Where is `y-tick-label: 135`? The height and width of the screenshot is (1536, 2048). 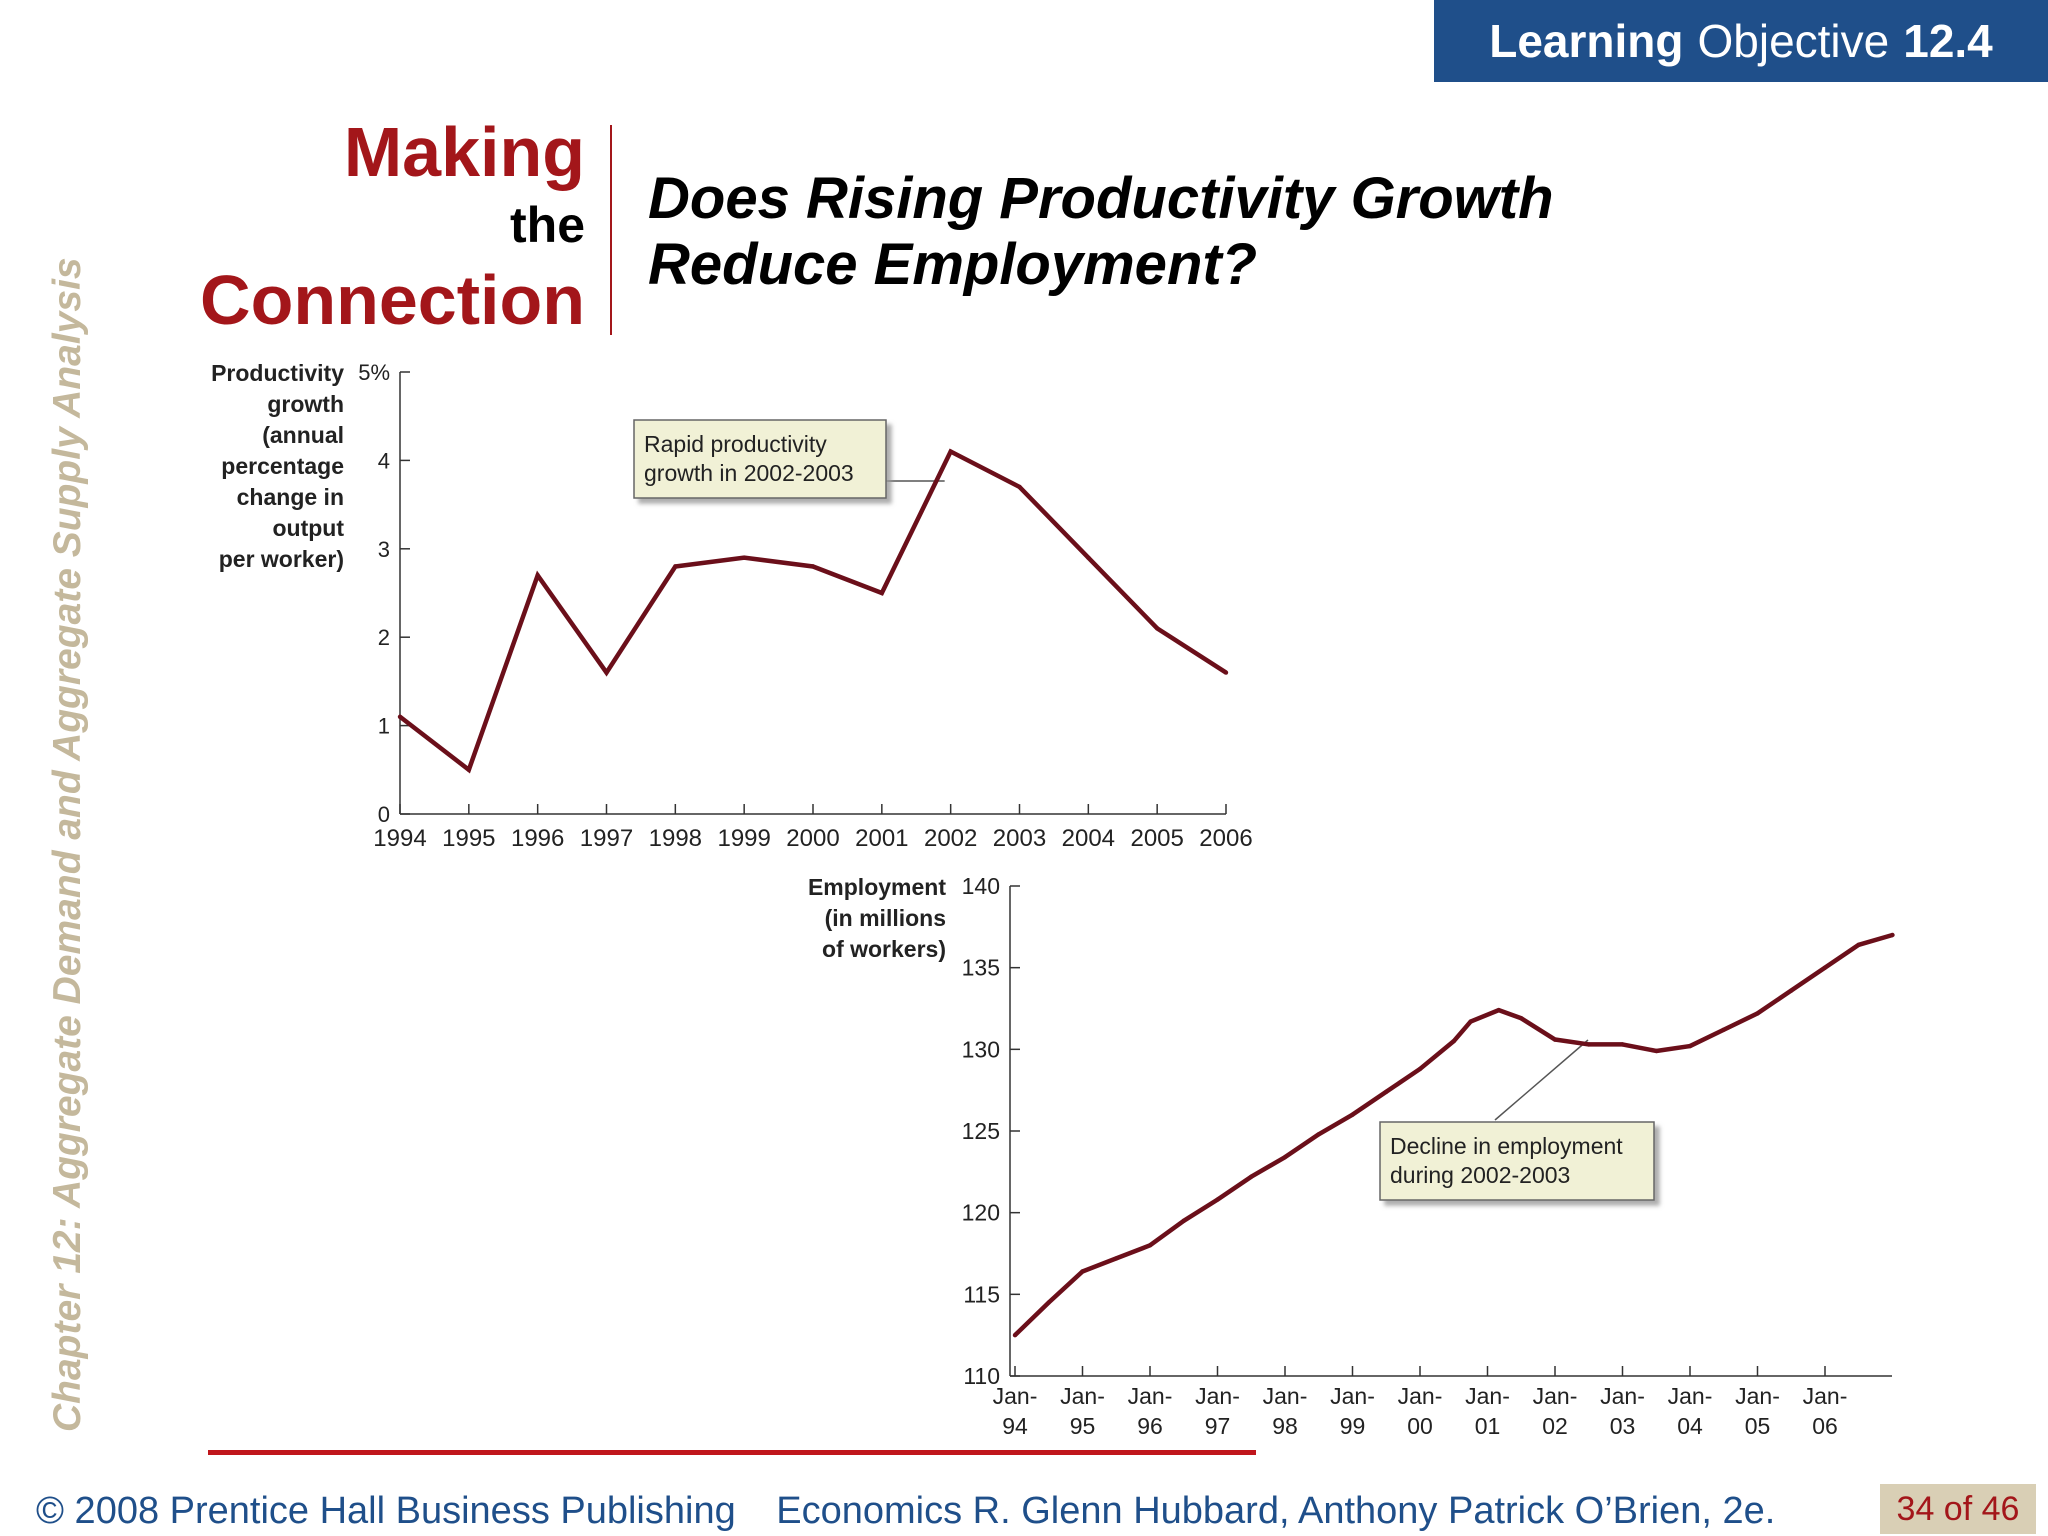 y-tick-label: 135 is located at coordinates (981, 968).